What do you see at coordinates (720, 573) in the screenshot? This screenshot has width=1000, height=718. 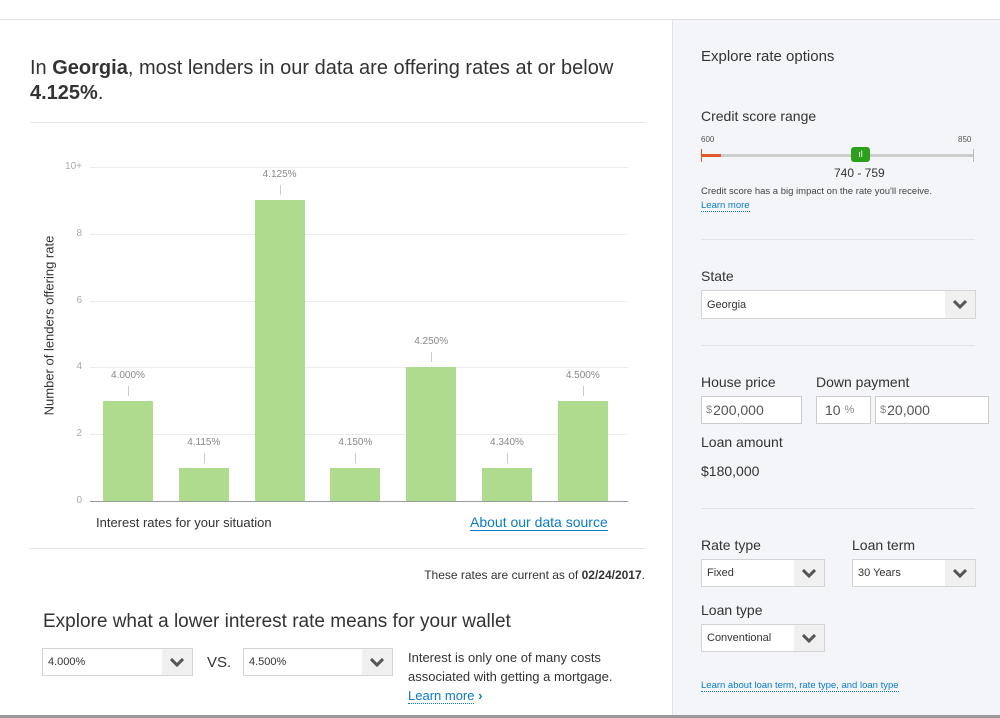 I see `rate-type-value: Fixed` at bounding box center [720, 573].